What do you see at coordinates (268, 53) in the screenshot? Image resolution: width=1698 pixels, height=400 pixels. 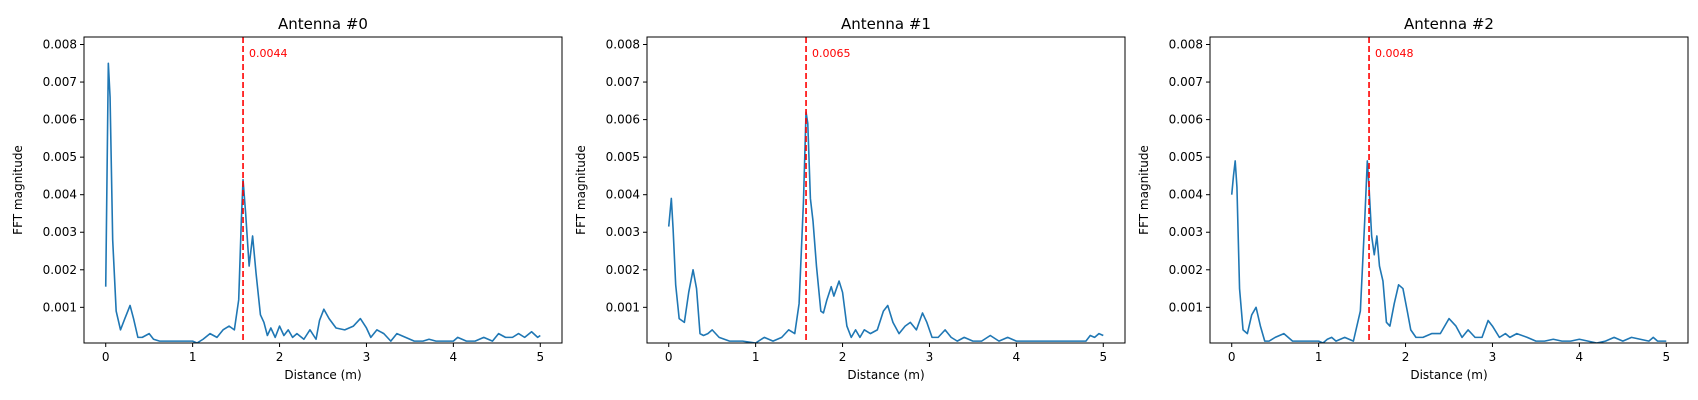 I see `peak-value-label: 0.0044` at bounding box center [268, 53].